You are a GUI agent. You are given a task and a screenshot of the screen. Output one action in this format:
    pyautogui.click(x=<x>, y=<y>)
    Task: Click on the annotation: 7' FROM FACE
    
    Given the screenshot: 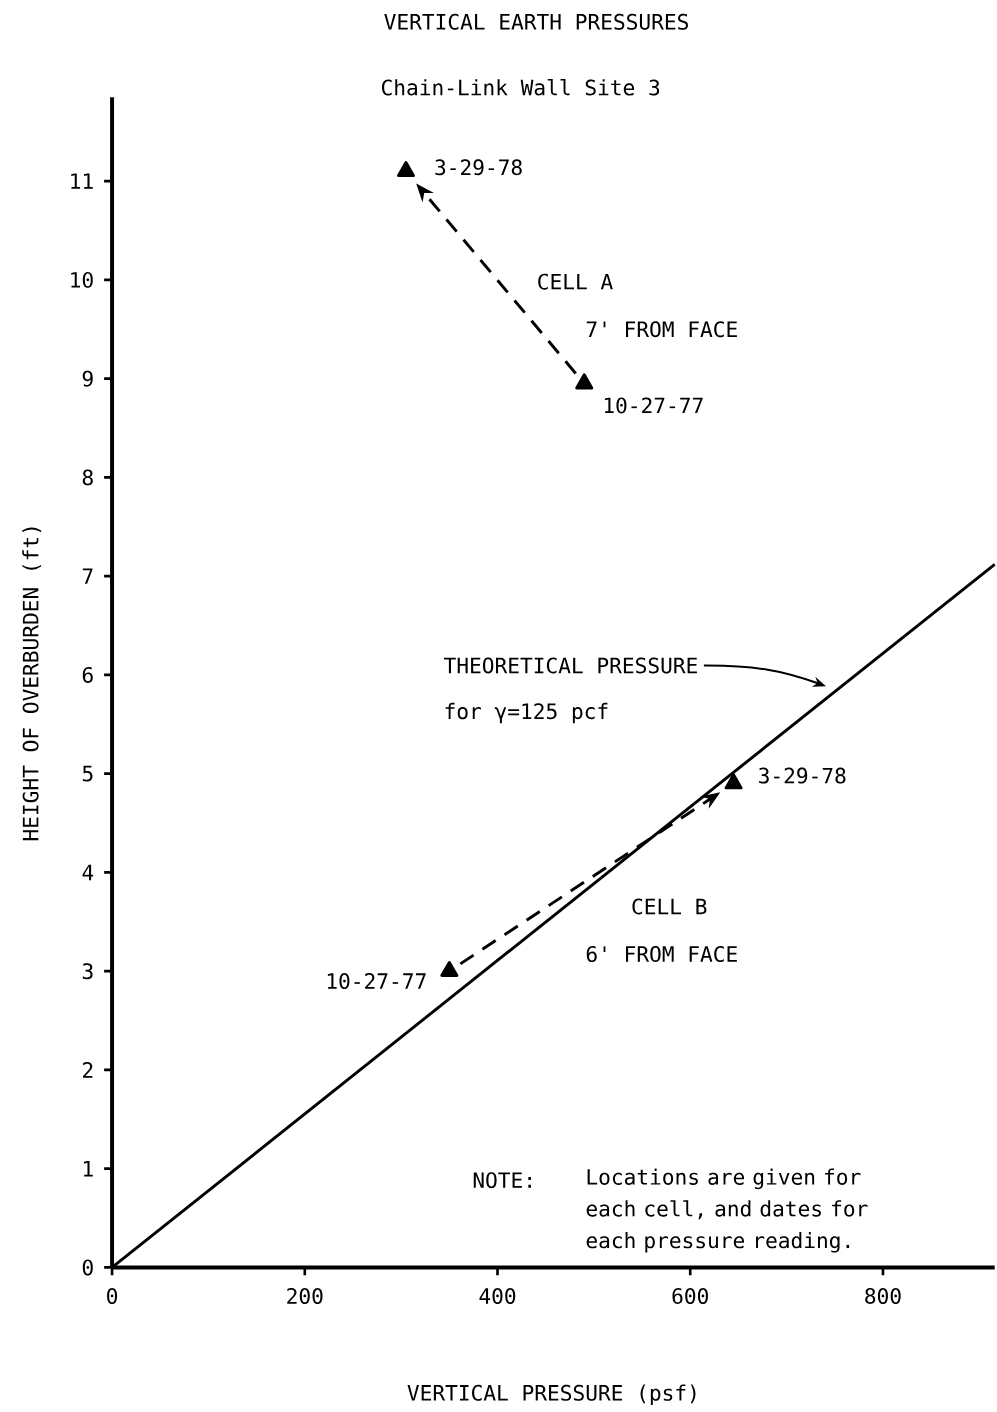 What is the action you would take?
    pyautogui.click(x=662, y=329)
    